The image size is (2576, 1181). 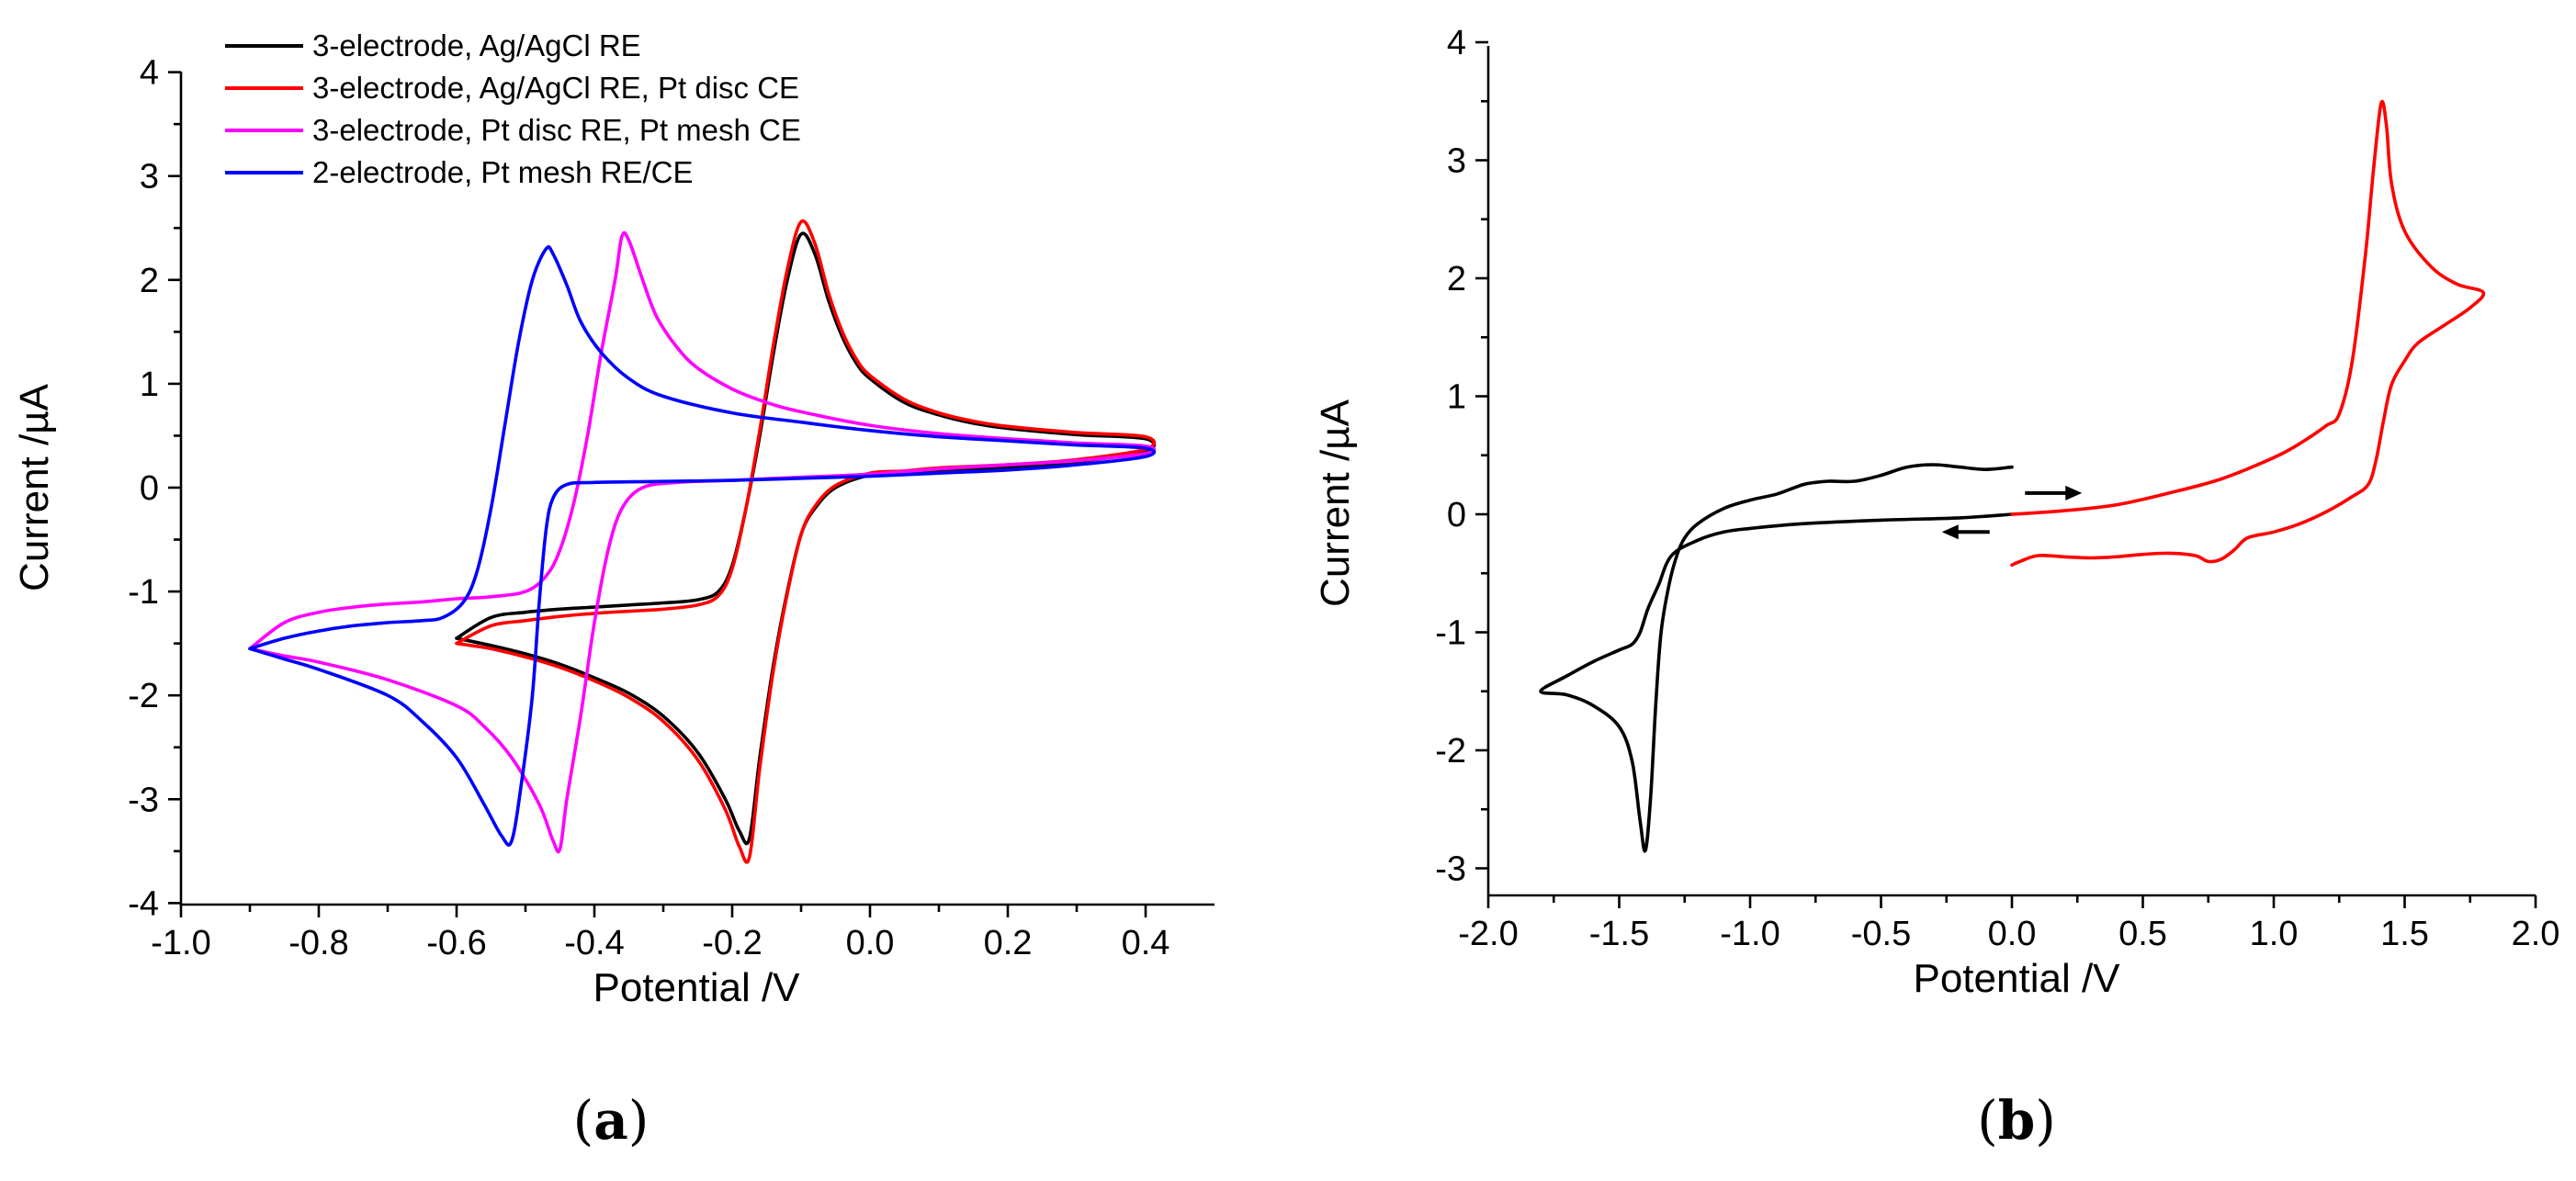 I want to click on panel-label-a: (a), so click(x=611, y=1120).